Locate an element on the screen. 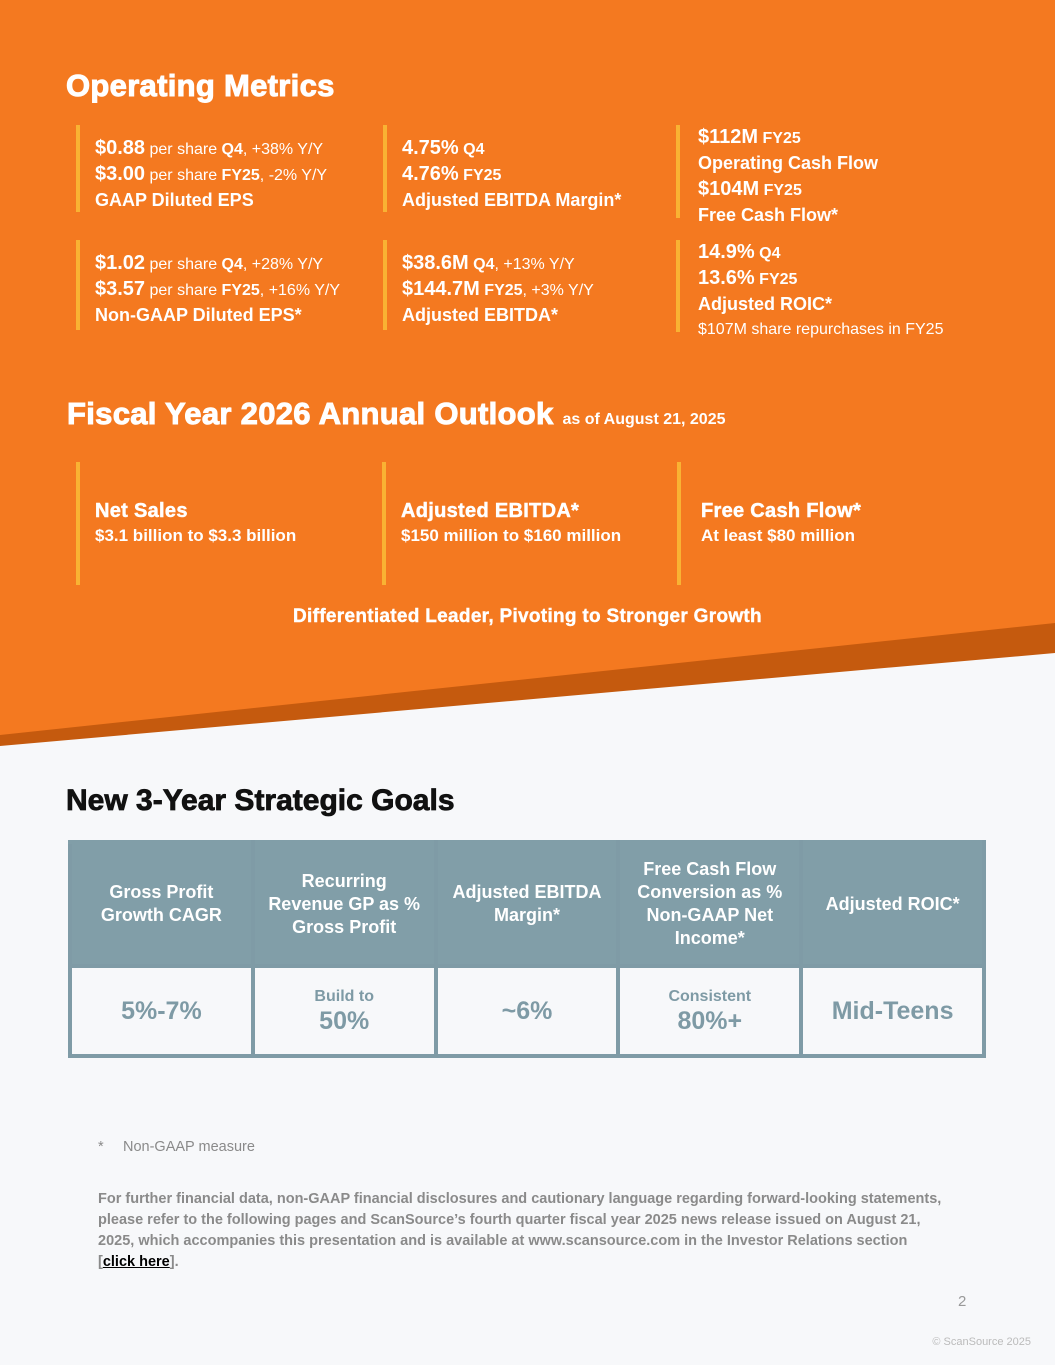 The height and width of the screenshot is (1365, 1055). metric-line: $3.57 per share FY25, +16% Y/Y is located at coordinates (217, 290).